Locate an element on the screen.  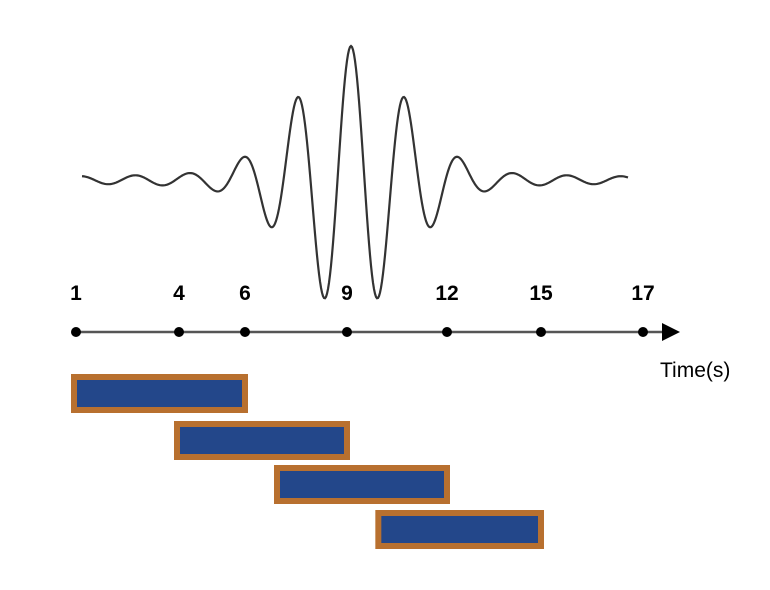
tick-label: 15 is located at coordinates (541, 293).